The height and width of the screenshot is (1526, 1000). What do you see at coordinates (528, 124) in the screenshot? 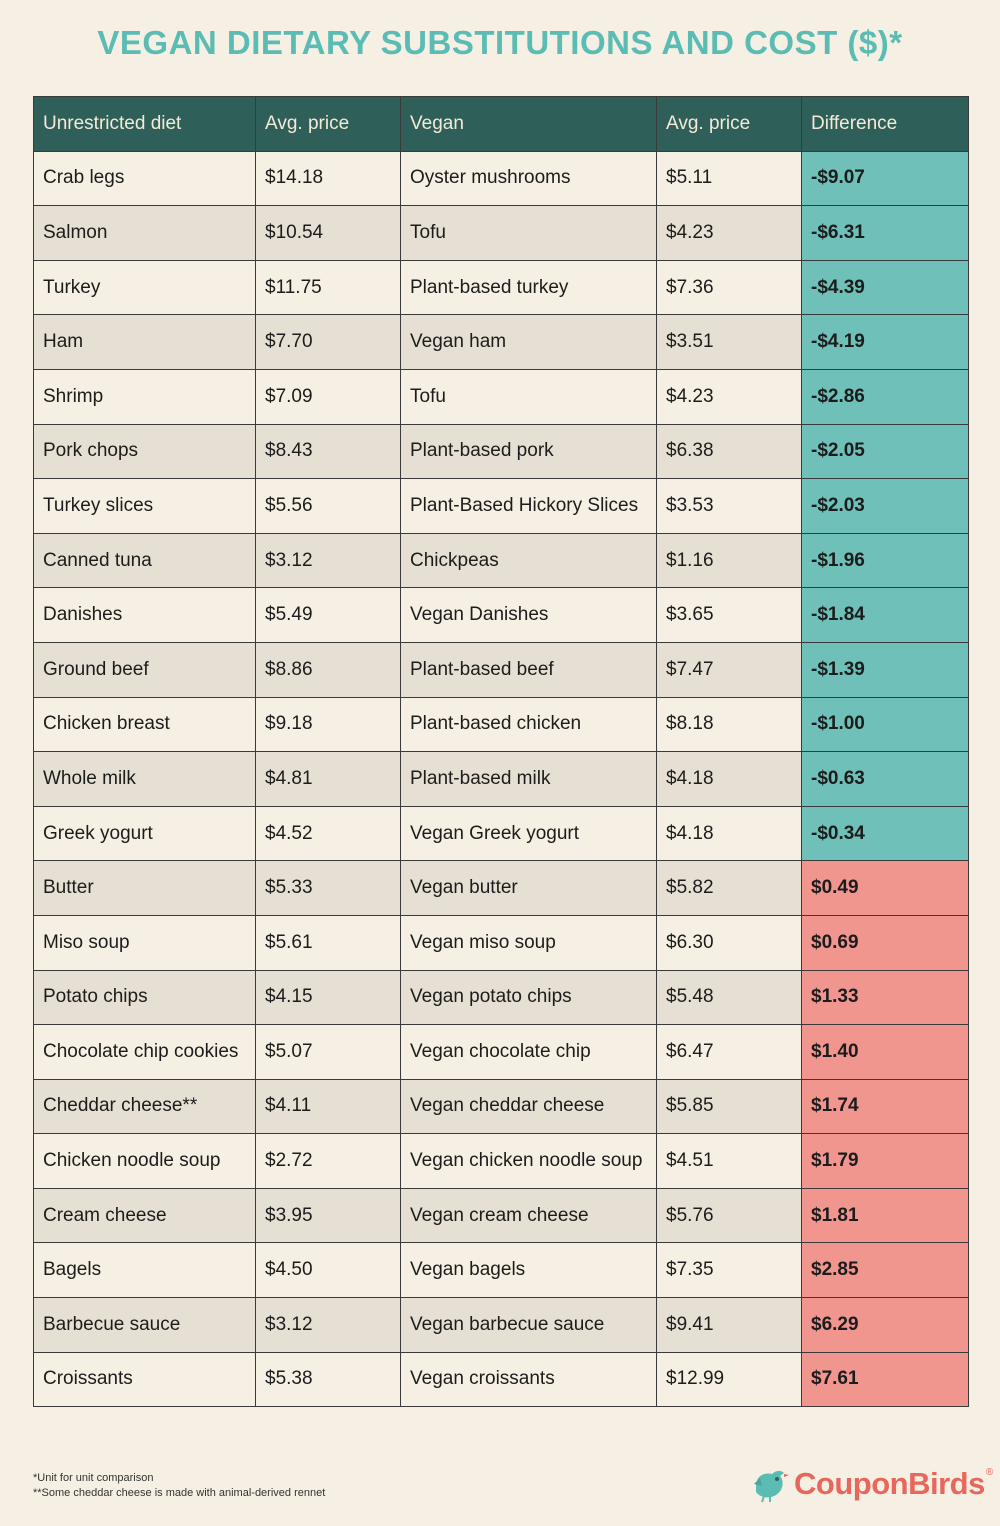
I see `header-vegan: Vegan` at bounding box center [528, 124].